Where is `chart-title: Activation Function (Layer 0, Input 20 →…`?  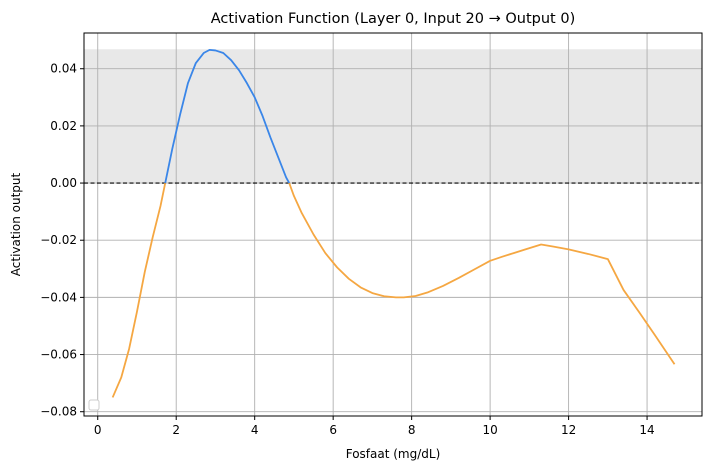 chart-title: Activation Function (Layer 0, Input 20 →… is located at coordinates (393, 19).